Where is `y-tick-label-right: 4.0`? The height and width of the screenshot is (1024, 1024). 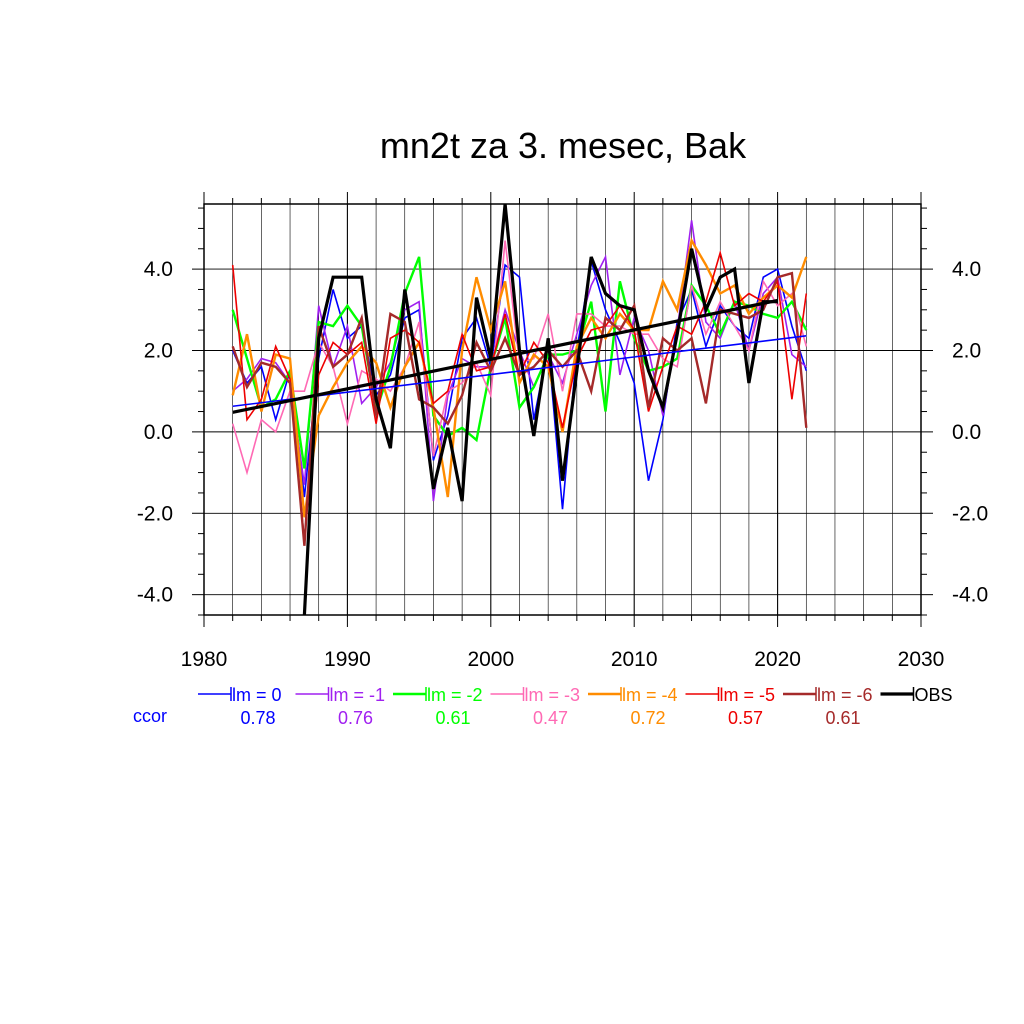 y-tick-label-right: 4.0 is located at coordinates (966, 269).